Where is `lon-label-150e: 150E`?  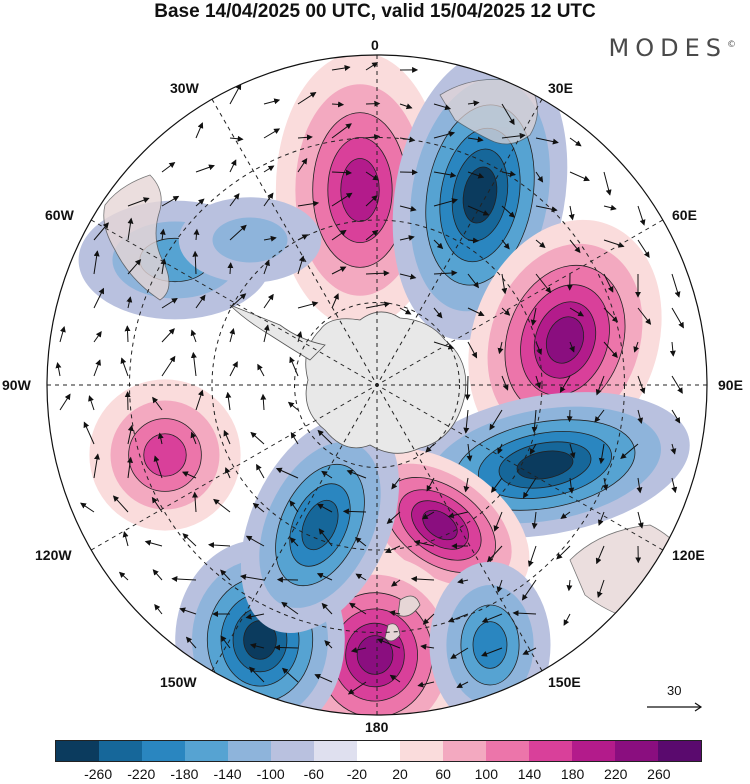
lon-label-150e: 150E is located at coordinates (564, 682).